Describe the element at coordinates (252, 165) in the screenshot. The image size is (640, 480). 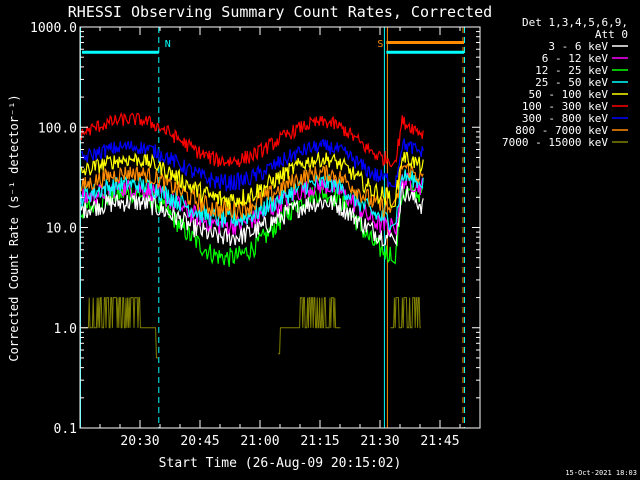
I see `series-line-300-800kev` at that location.